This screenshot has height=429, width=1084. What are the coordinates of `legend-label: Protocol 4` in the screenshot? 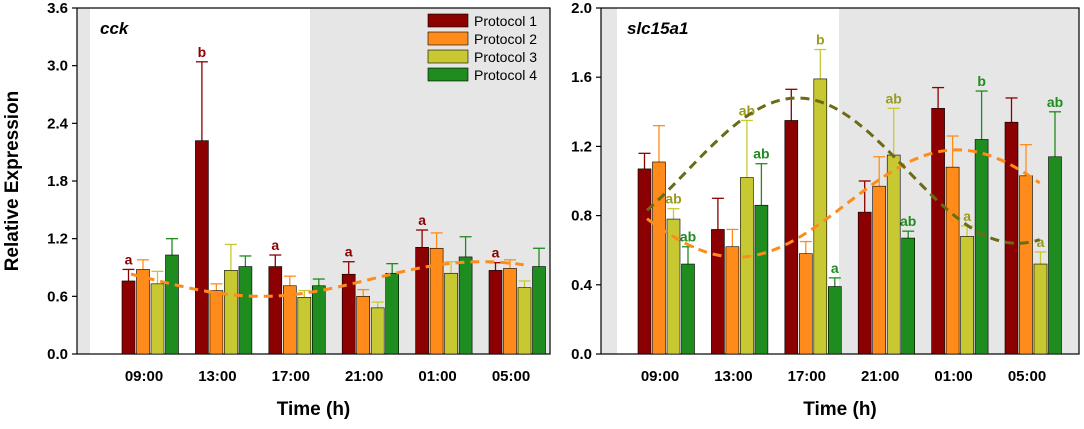 It's located at (505, 75).